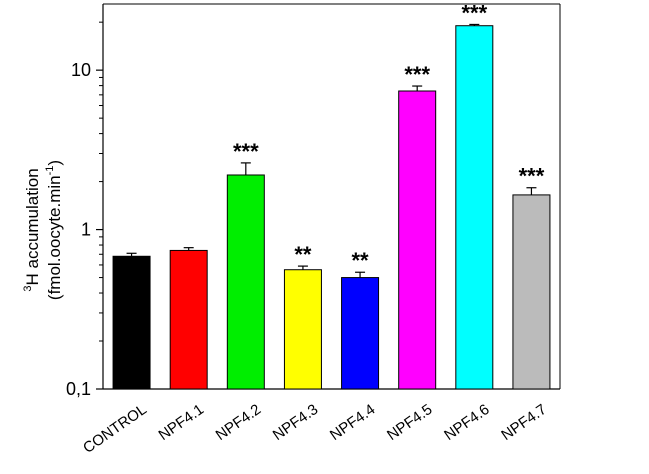 The width and height of the screenshot is (649, 474). I want to click on x-tick-label: NPF4.7, so click(523, 422).